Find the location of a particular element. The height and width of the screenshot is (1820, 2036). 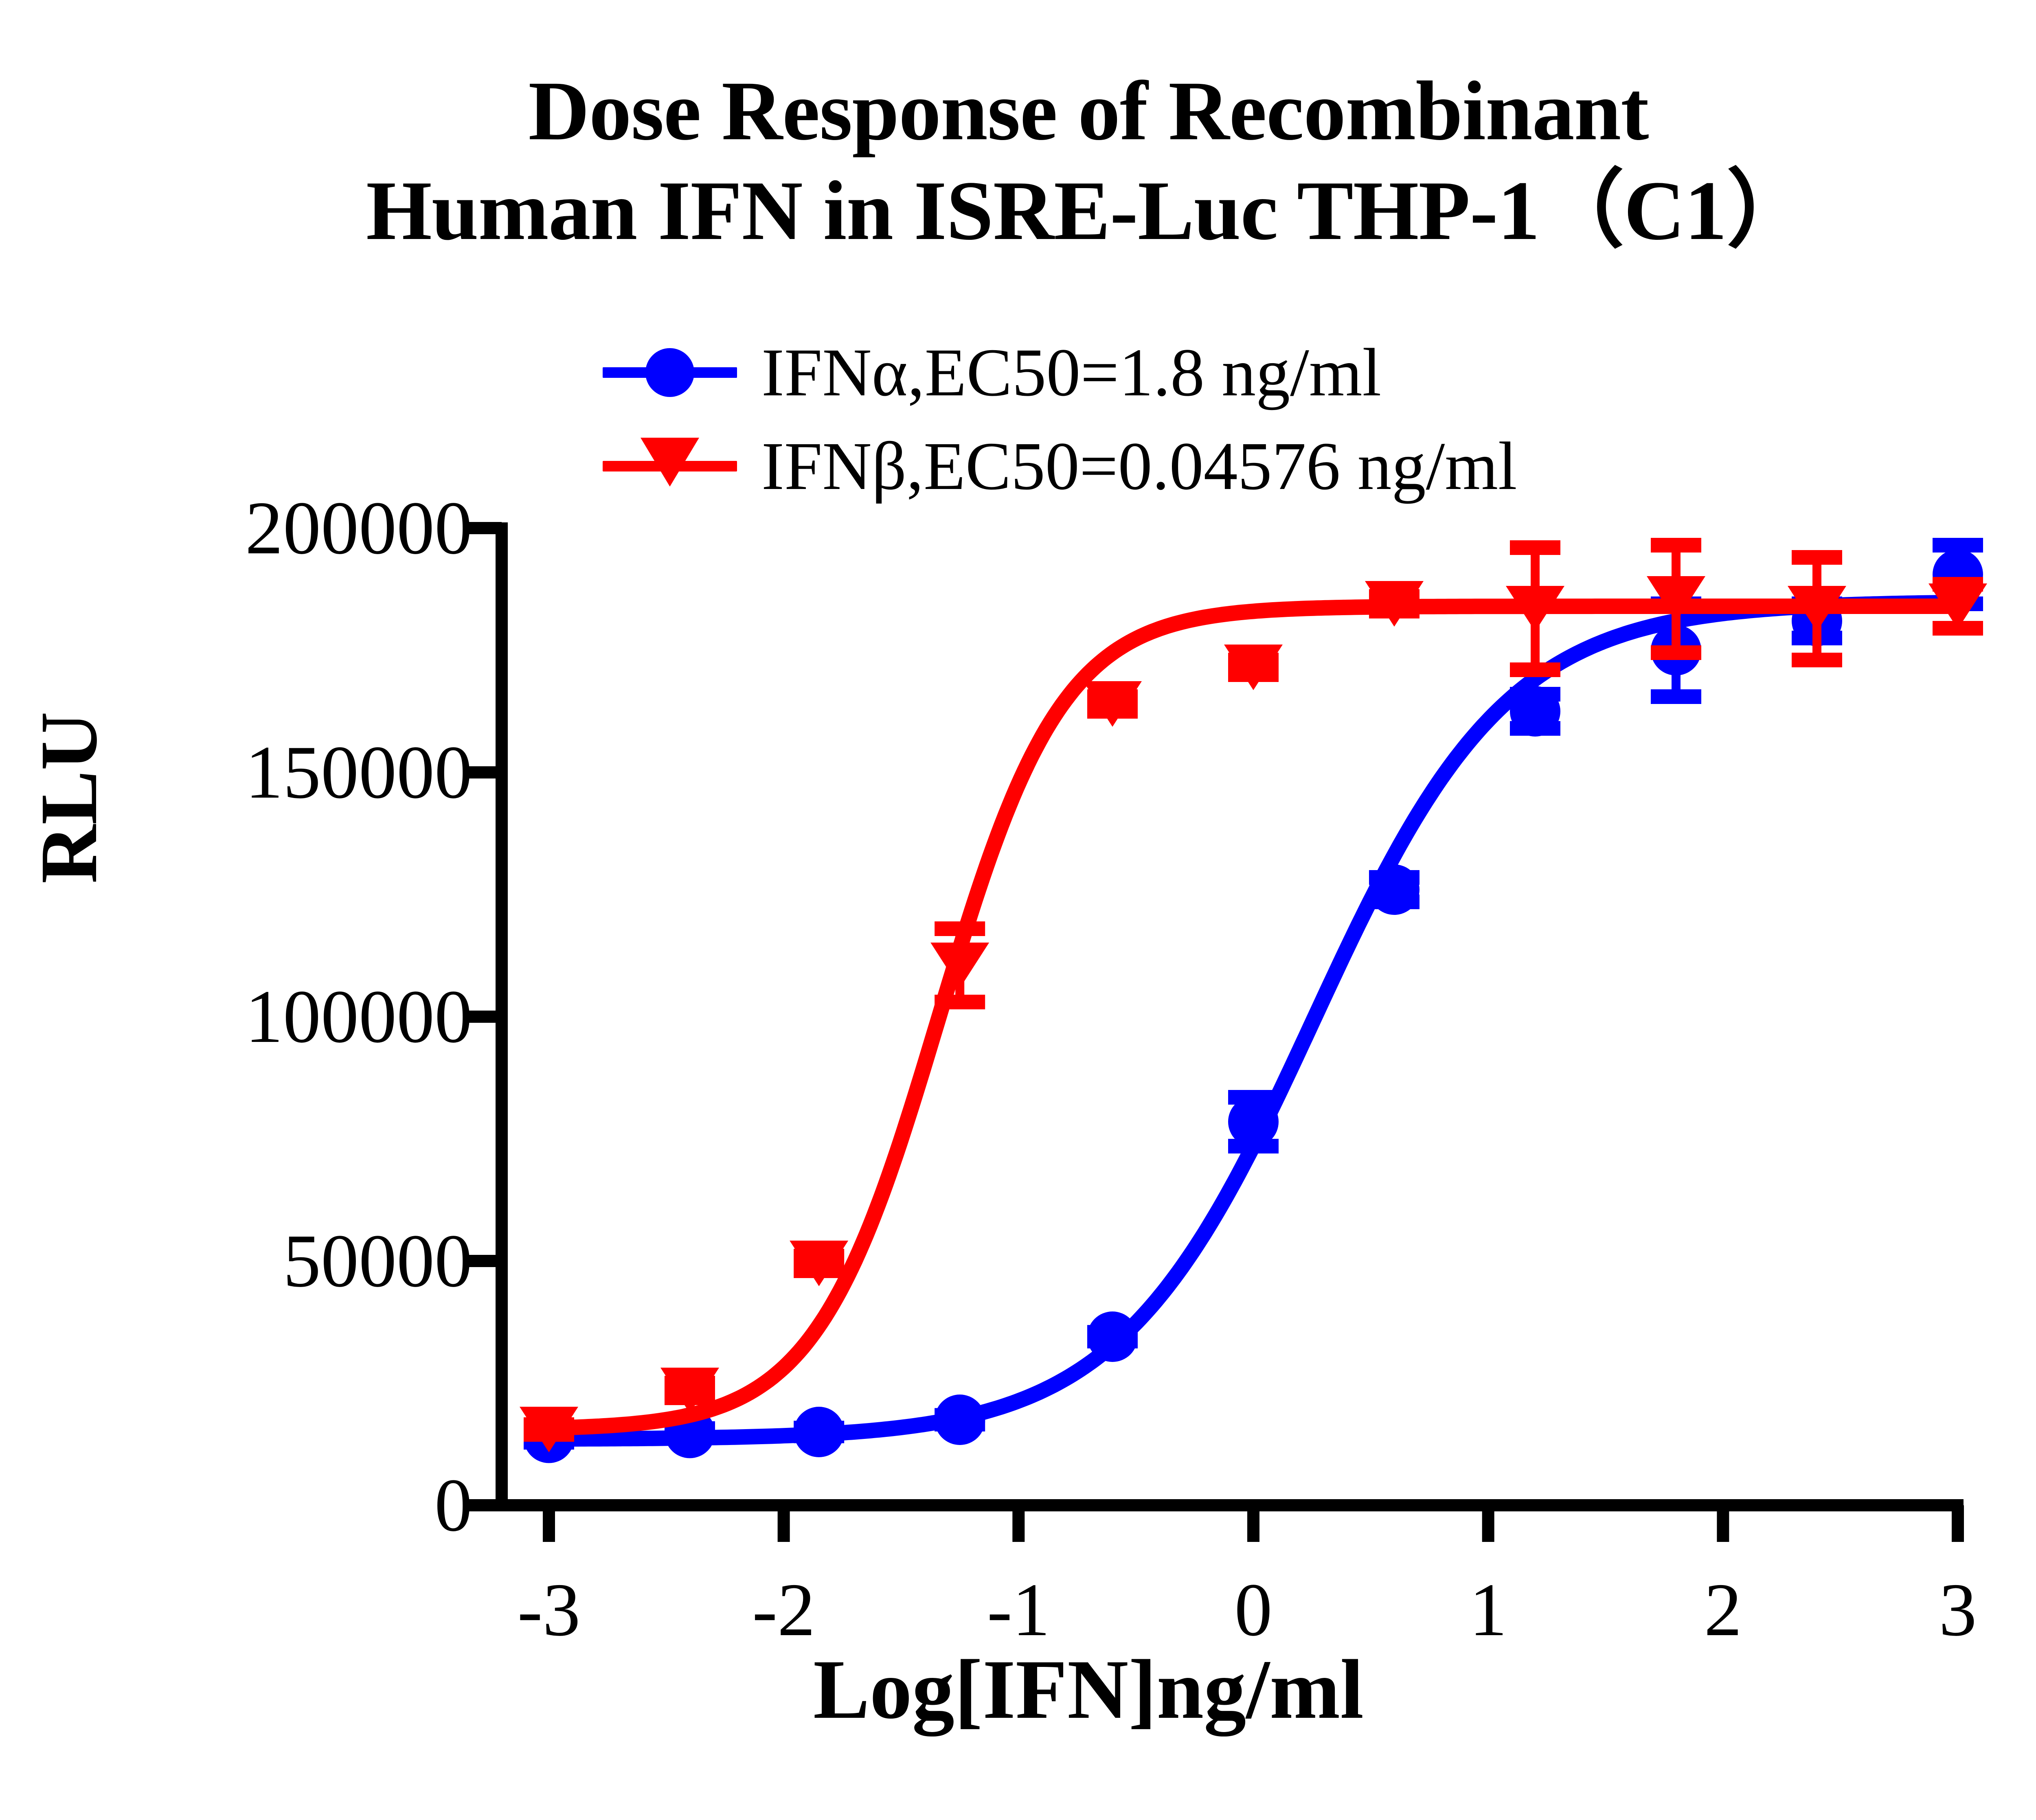

x-tick-label: 3 is located at coordinates (1958, 1610).